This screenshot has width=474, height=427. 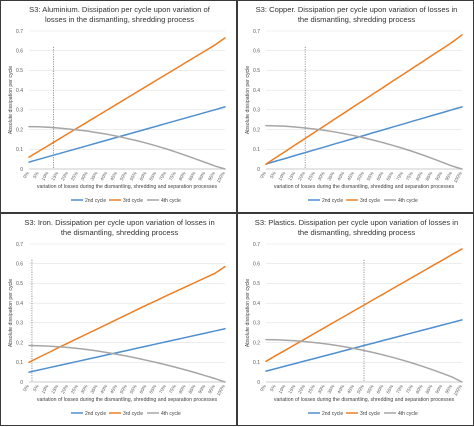 What do you see at coordinates (301, 176) in the screenshot?
I see `x-tick-label: 20%` at bounding box center [301, 176].